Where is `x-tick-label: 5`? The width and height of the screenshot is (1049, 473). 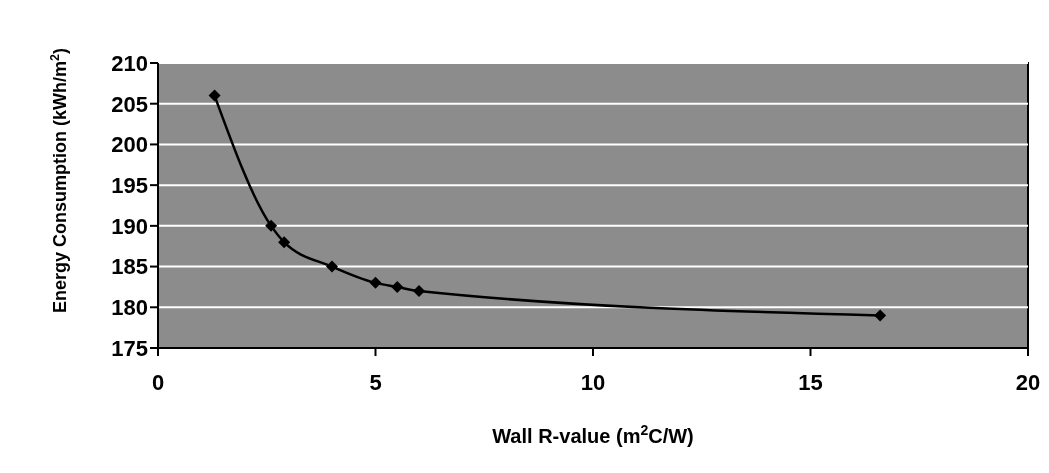 x-tick-label: 5 is located at coordinates (375, 382).